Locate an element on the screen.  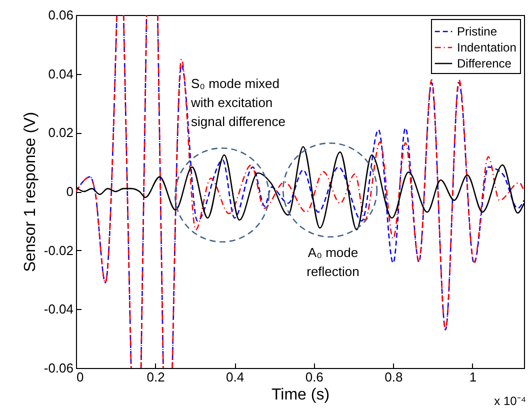
x-tick-label: 1 is located at coordinates (473, 377).